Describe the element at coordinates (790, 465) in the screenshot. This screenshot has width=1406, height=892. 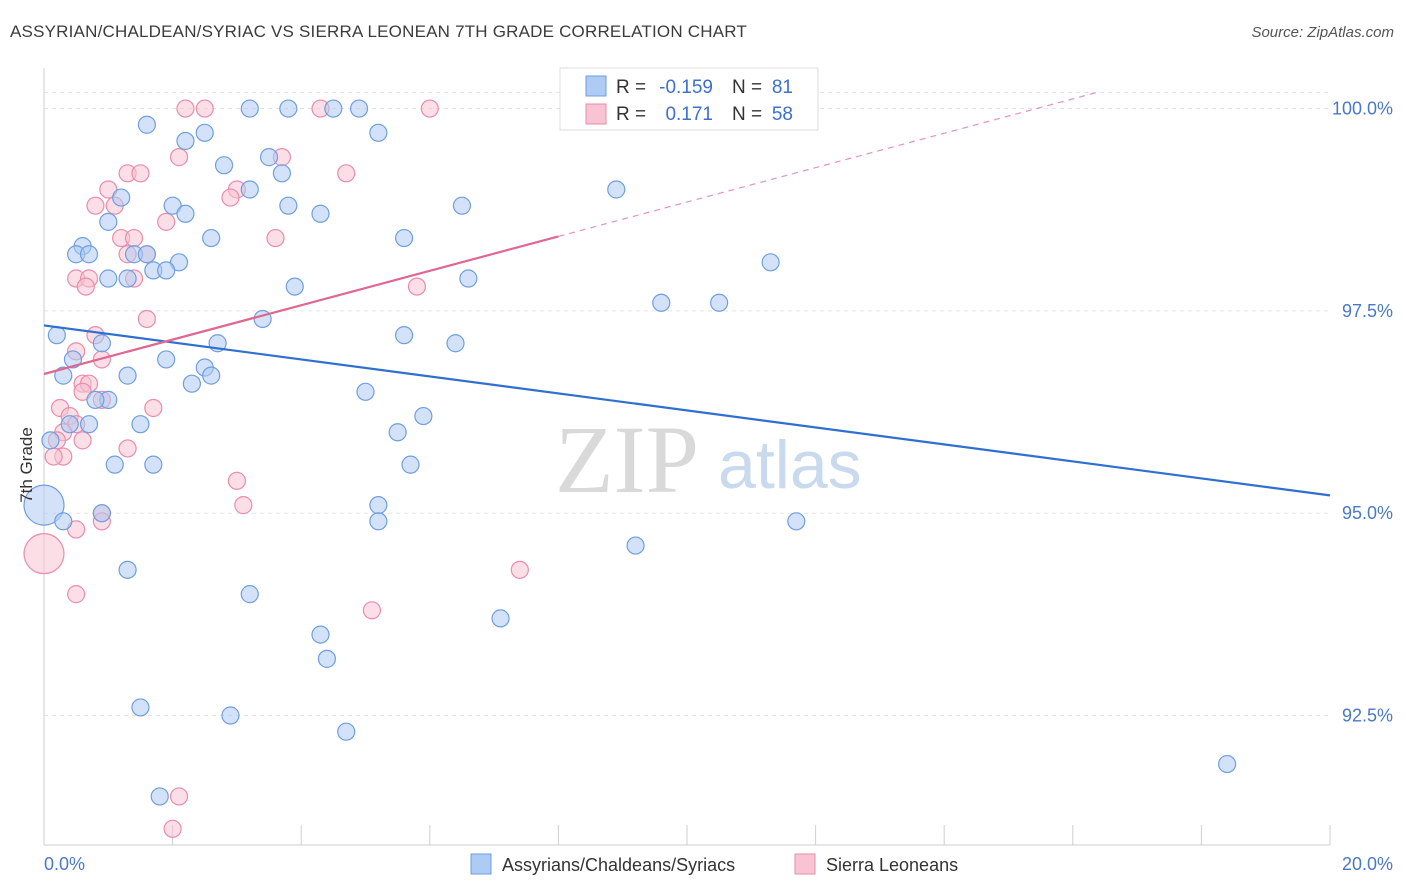
I see `watermark-atlas: atlas` at that location.